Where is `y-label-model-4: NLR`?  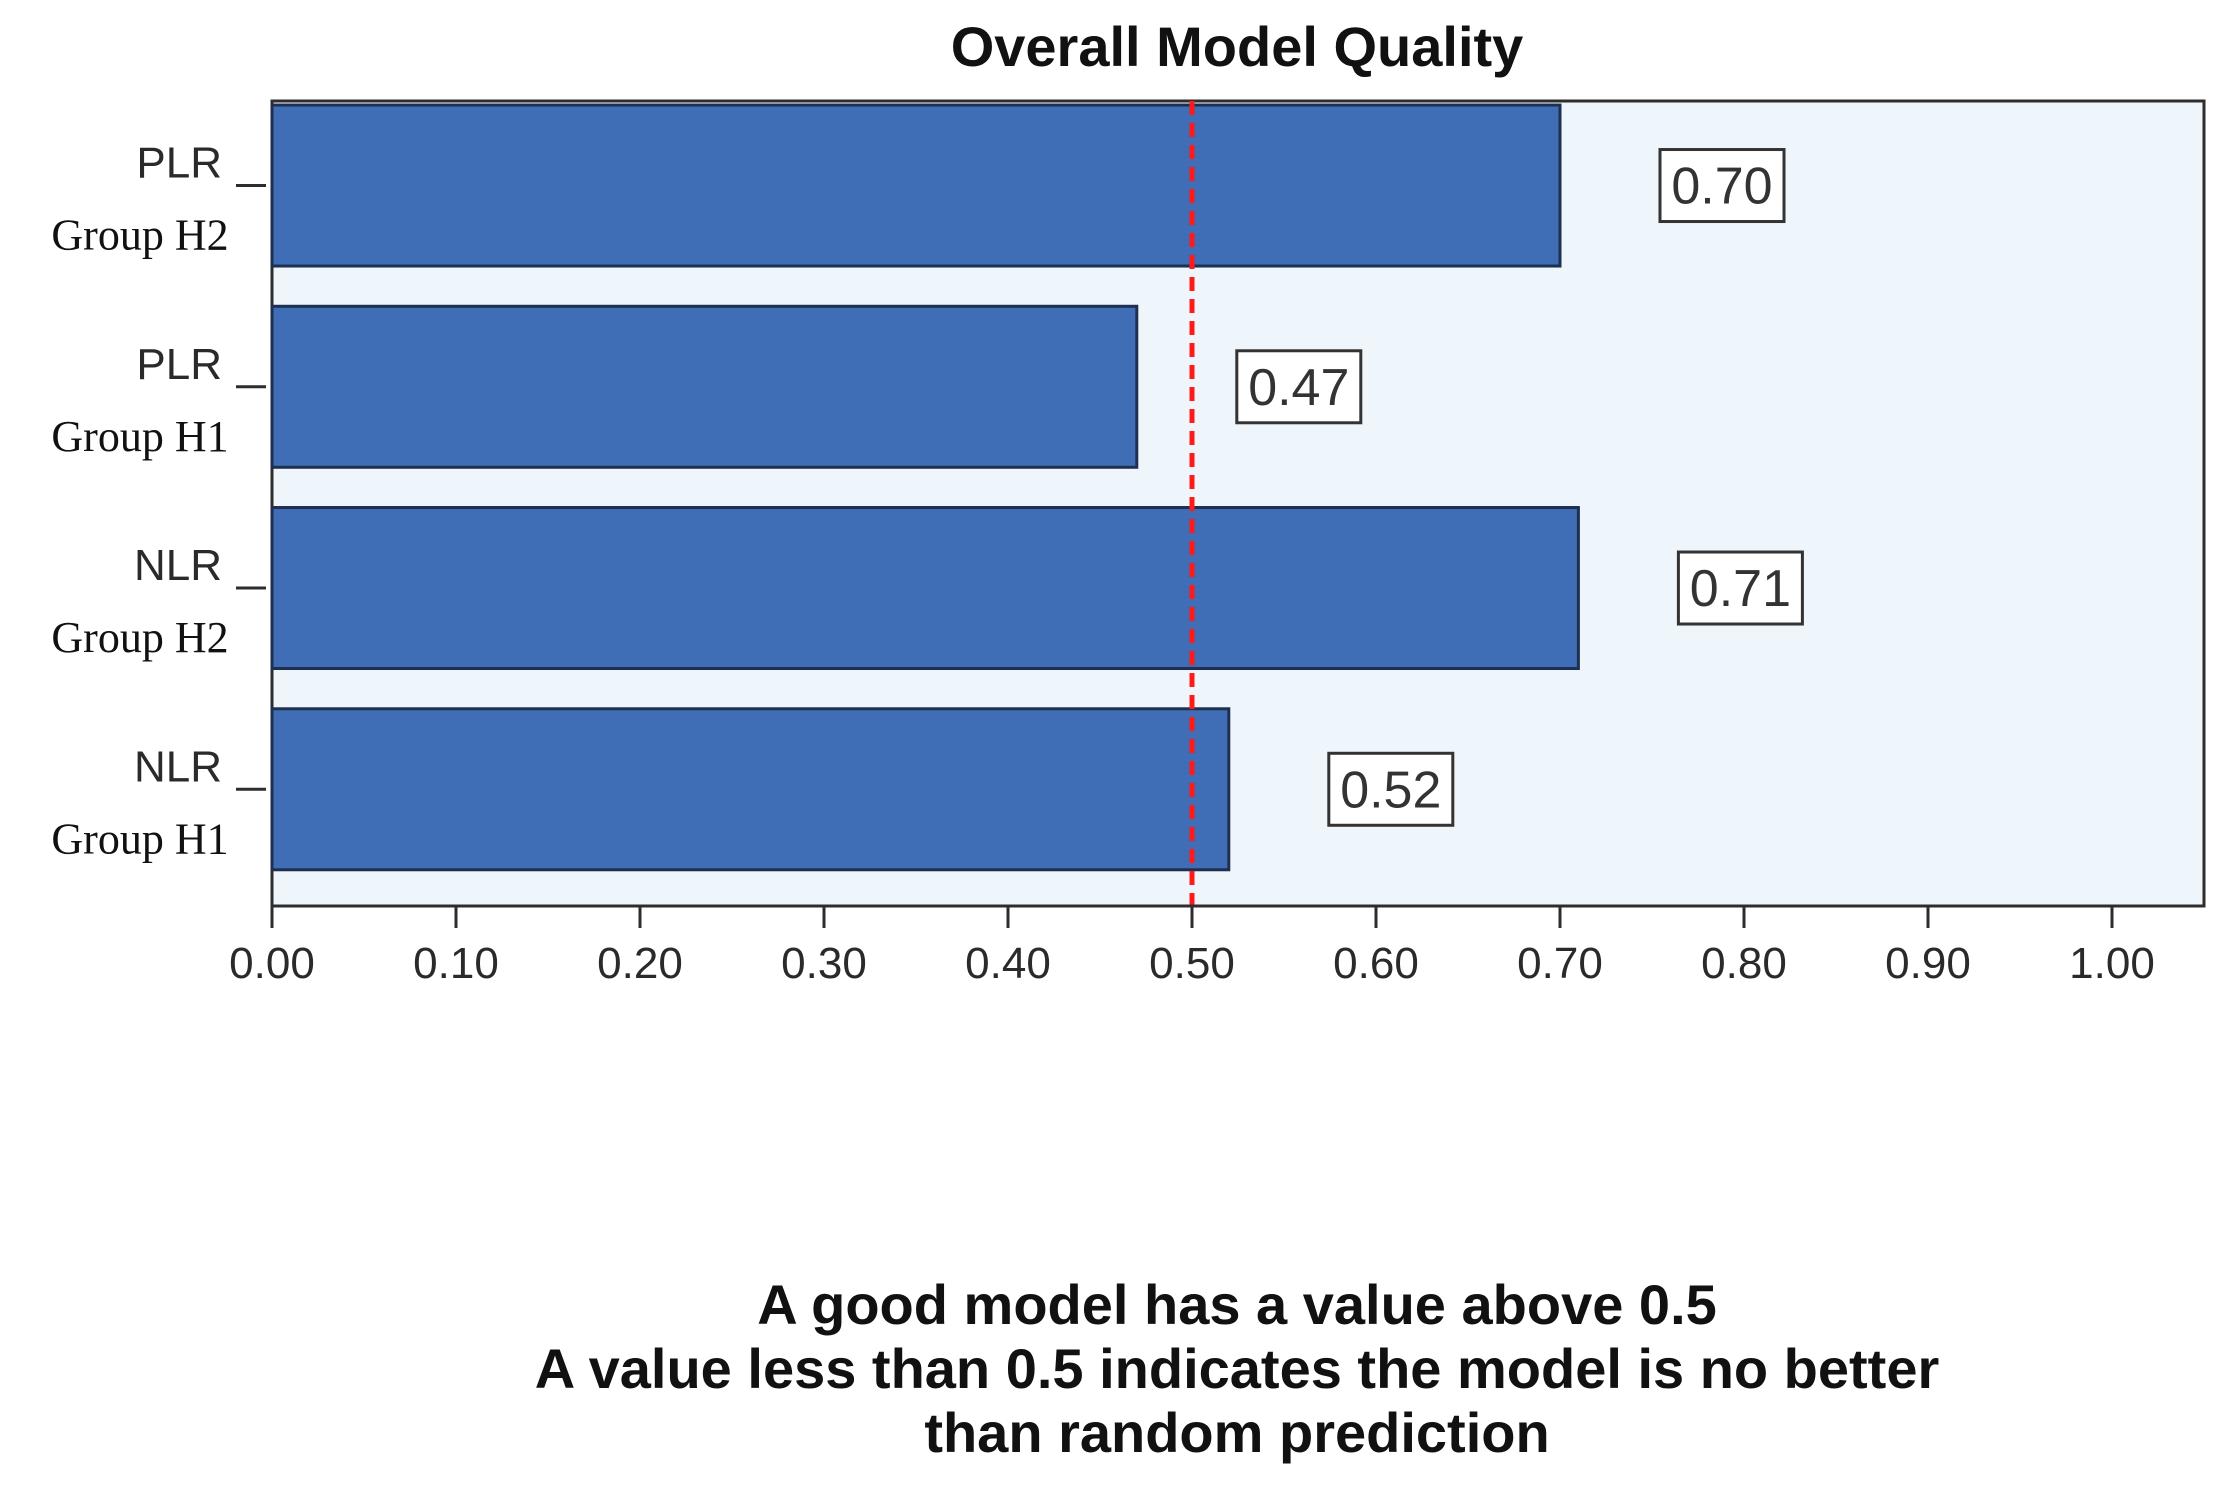
y-label-model-4: NLR is located at coordinates (178, 766).